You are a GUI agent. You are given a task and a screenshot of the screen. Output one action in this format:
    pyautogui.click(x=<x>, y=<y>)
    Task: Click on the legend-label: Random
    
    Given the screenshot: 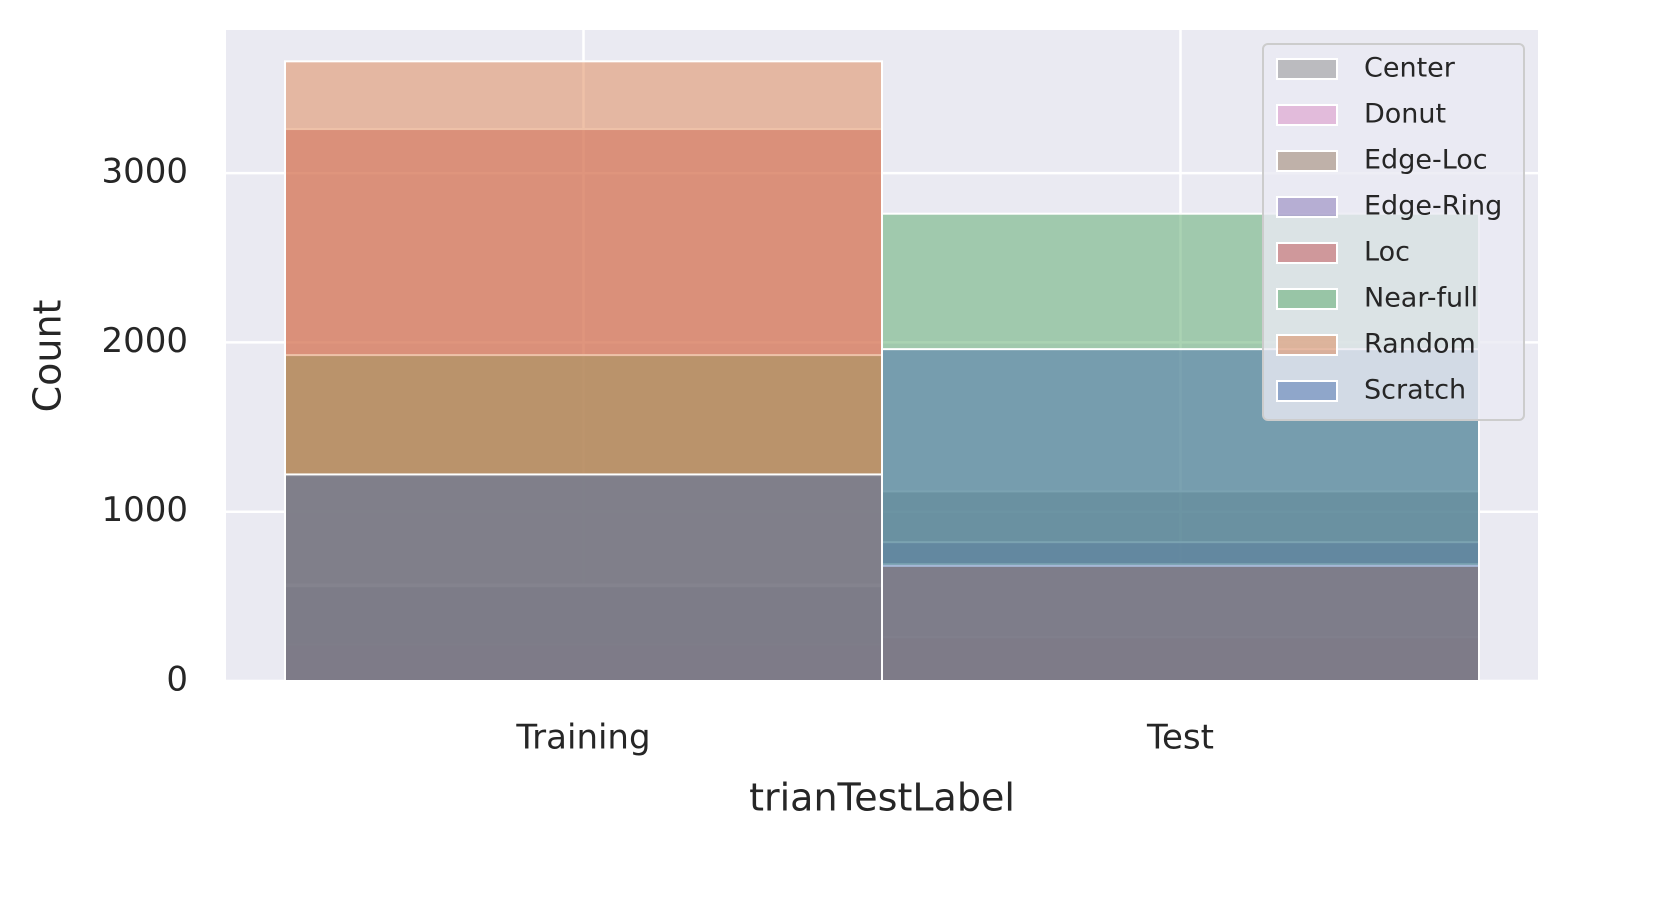 What is the action you would take?
    pyautogui.click(x=1420, y=344)
    